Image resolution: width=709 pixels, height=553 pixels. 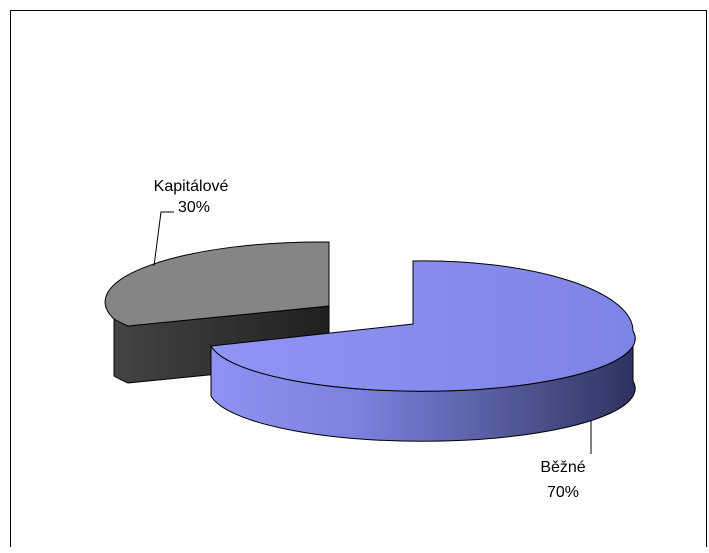 What do you see at coordinates (563, 492) in the screenshot?
I see `label-bezne-percent: 70%` at bounding box center [563, 492].